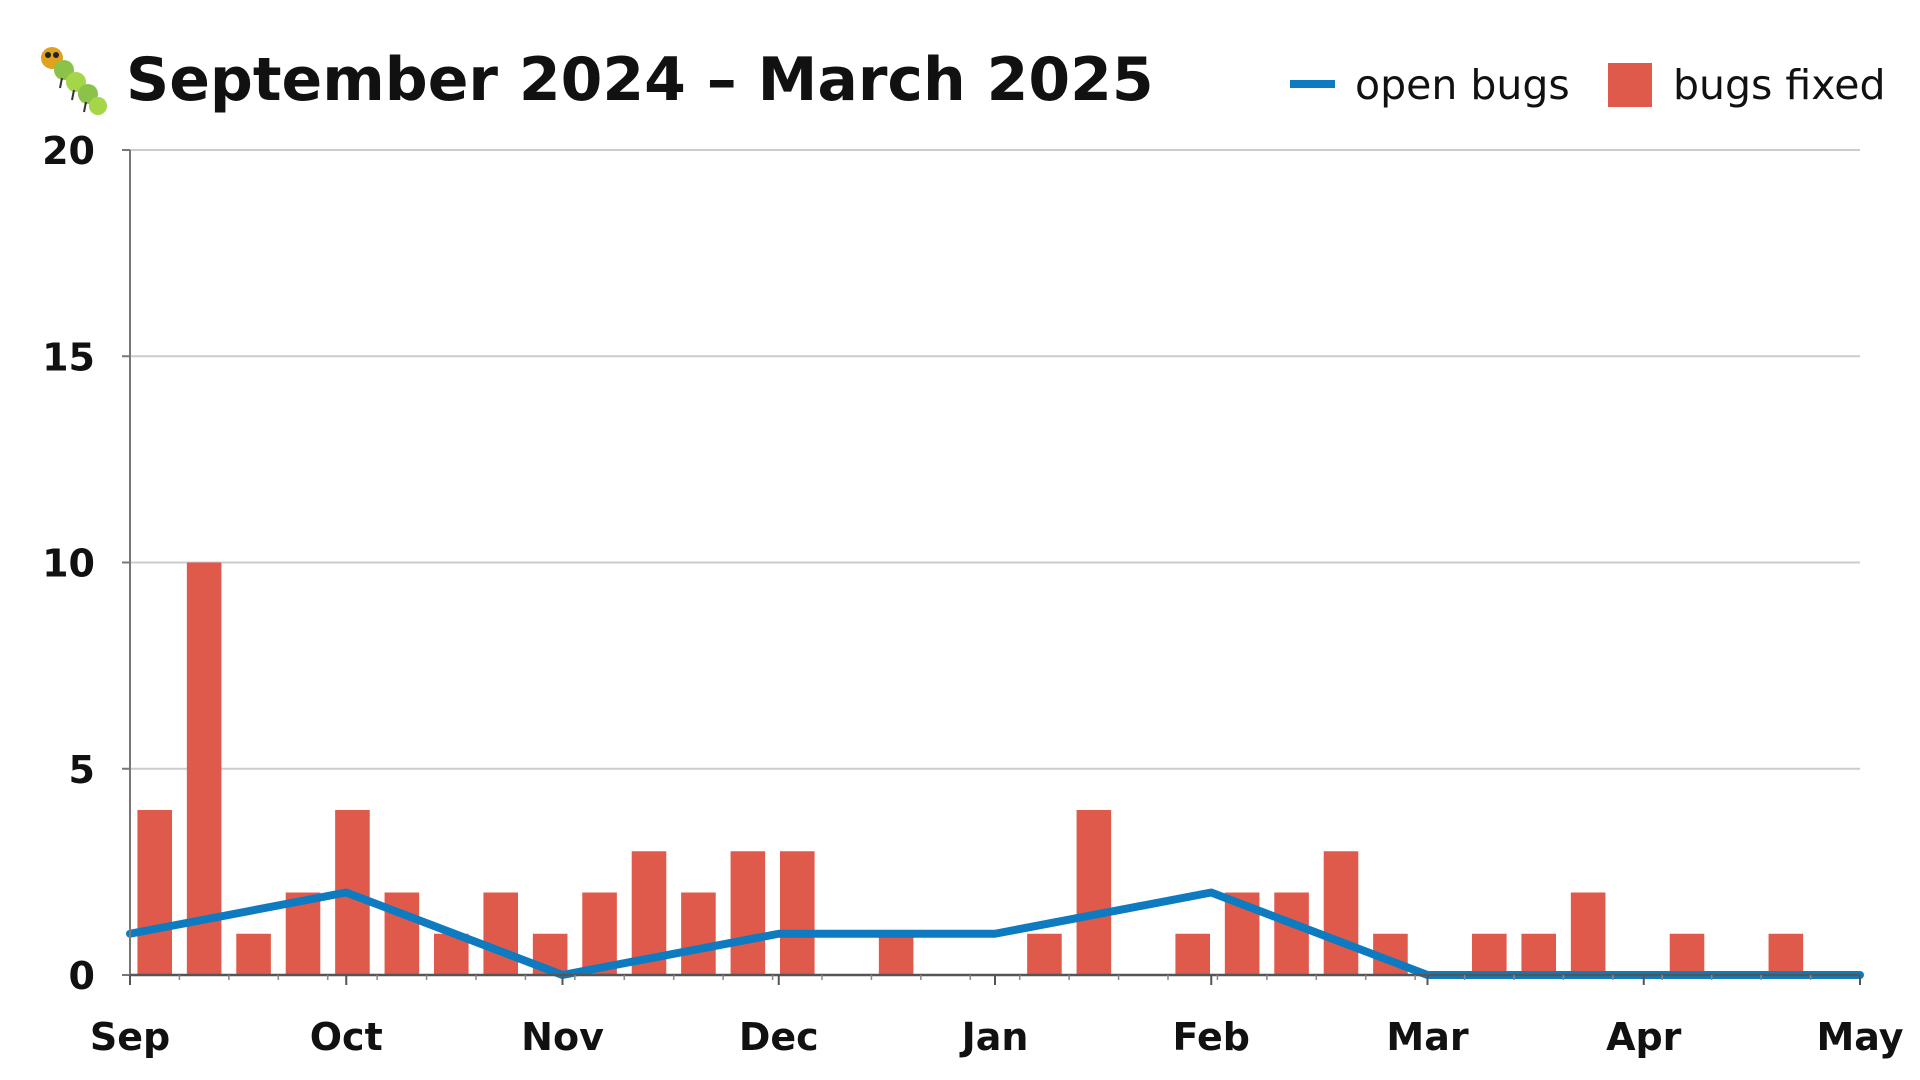 This screenshot has height=1080, width=1920. I want to click on x-tick-label: Oct, so click(346, 1037).